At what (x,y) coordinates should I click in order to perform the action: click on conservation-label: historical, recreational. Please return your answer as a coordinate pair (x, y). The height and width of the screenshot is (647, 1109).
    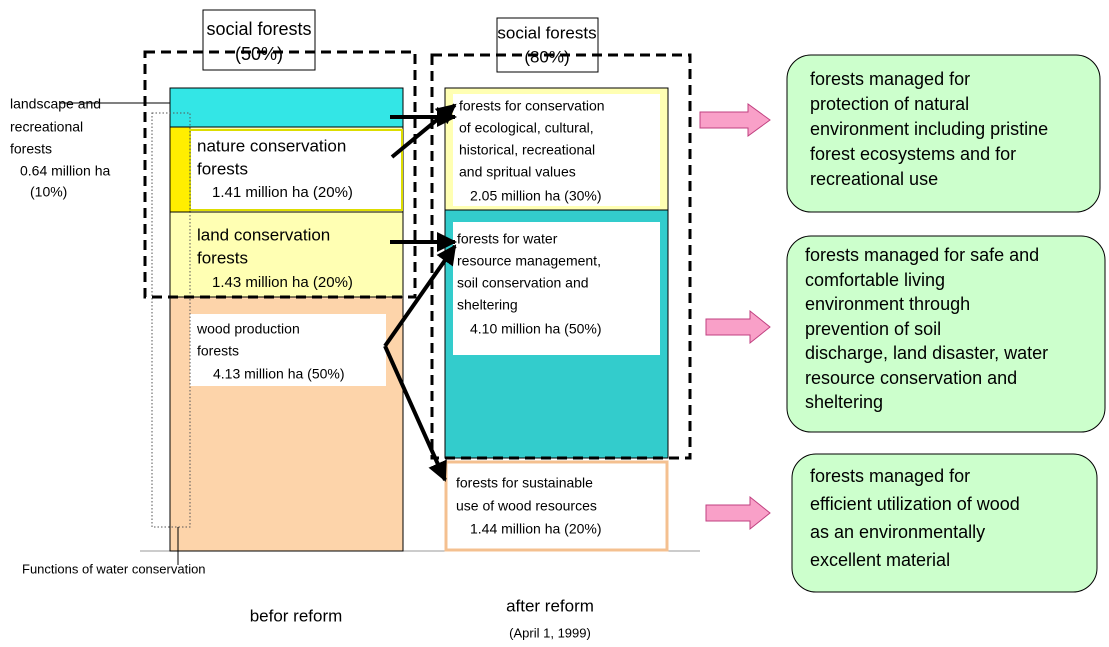
    Looking at the image, I should click on (527, 150).